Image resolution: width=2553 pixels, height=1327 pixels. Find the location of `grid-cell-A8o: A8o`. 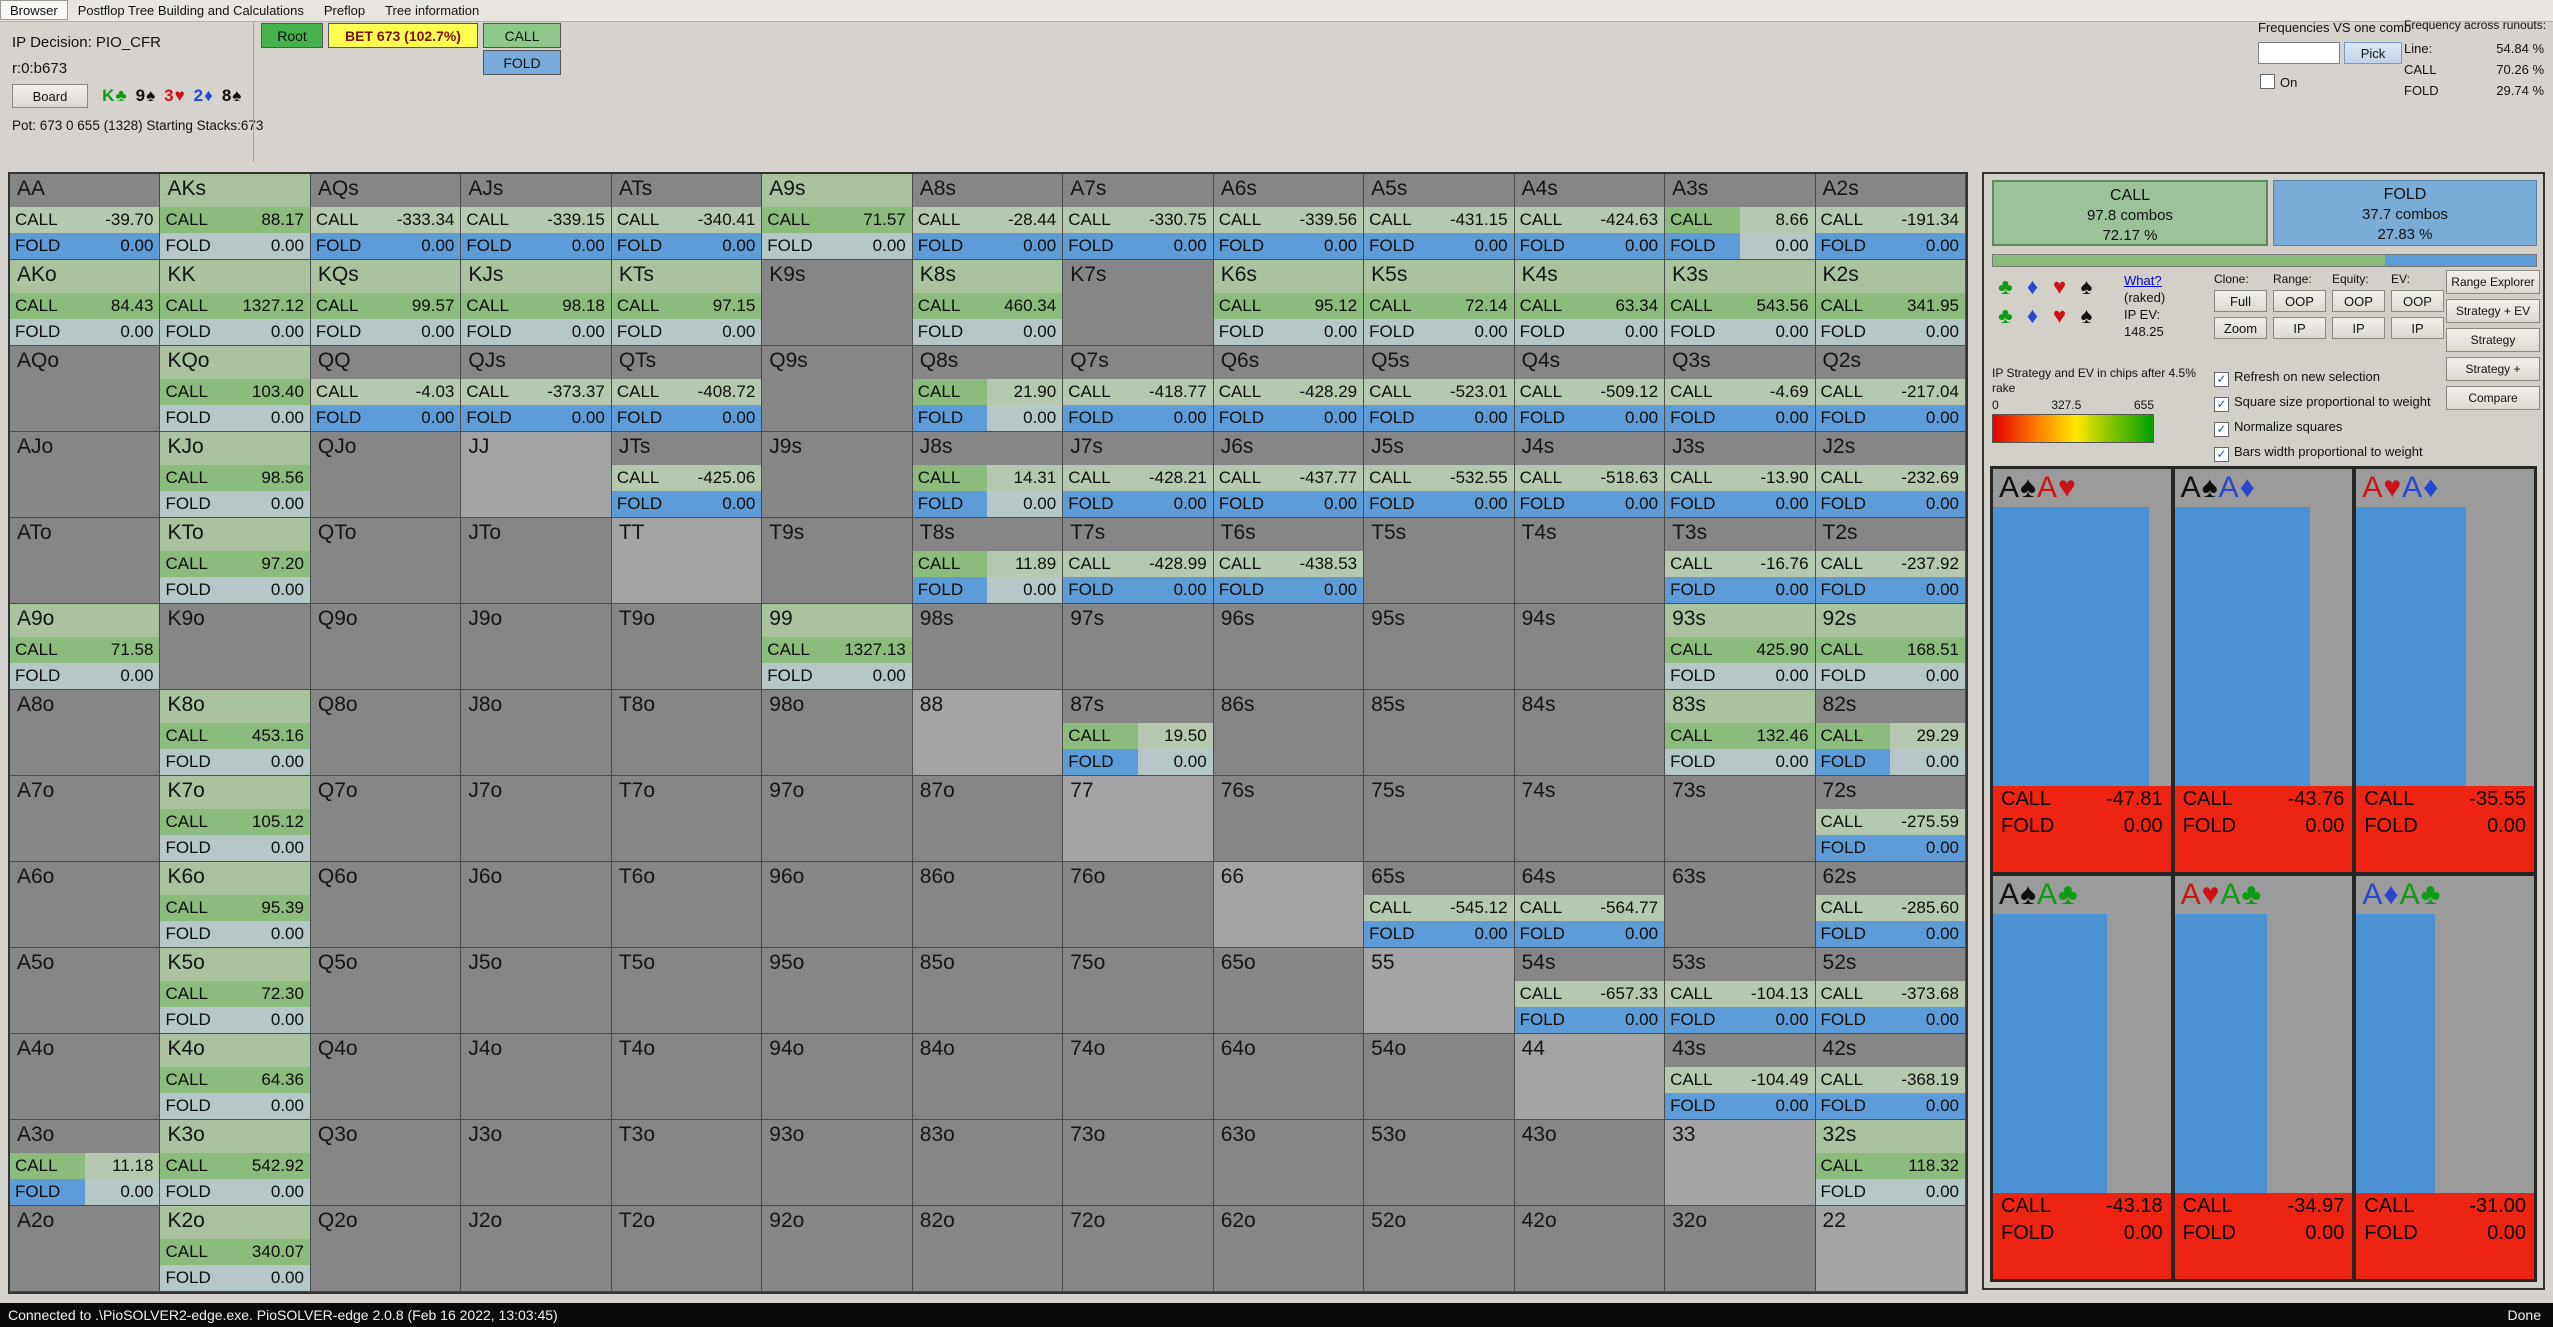

grid-cell-A8o: A8o is located at coordinates (85, 733).